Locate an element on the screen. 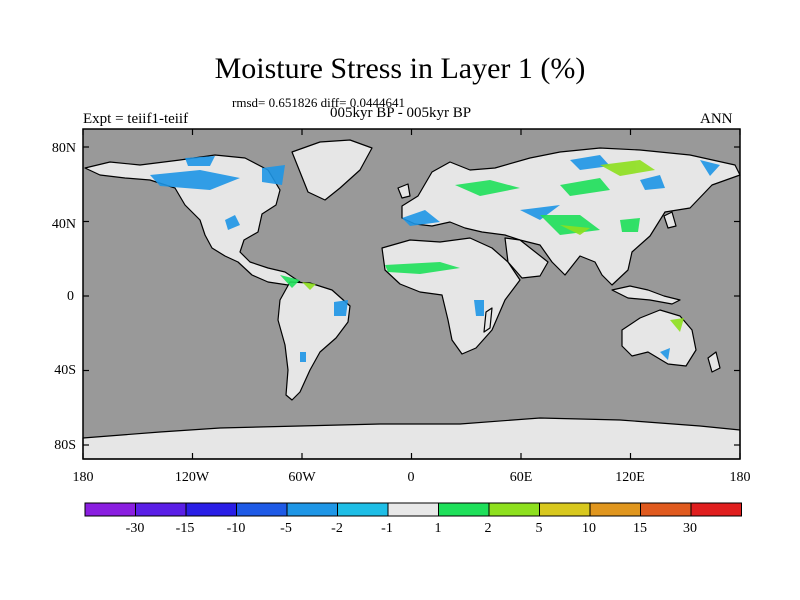 This screenshot has height=600, width=800. experiment-label: Expt = teiif1-teiif is located at coordinates (136, 119).